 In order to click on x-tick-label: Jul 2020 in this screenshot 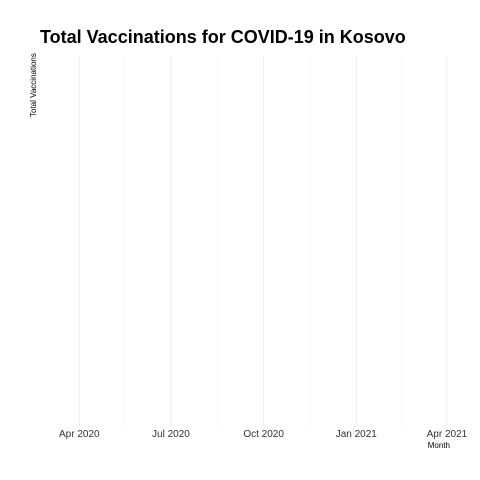, I will do `click(171, 434)`.